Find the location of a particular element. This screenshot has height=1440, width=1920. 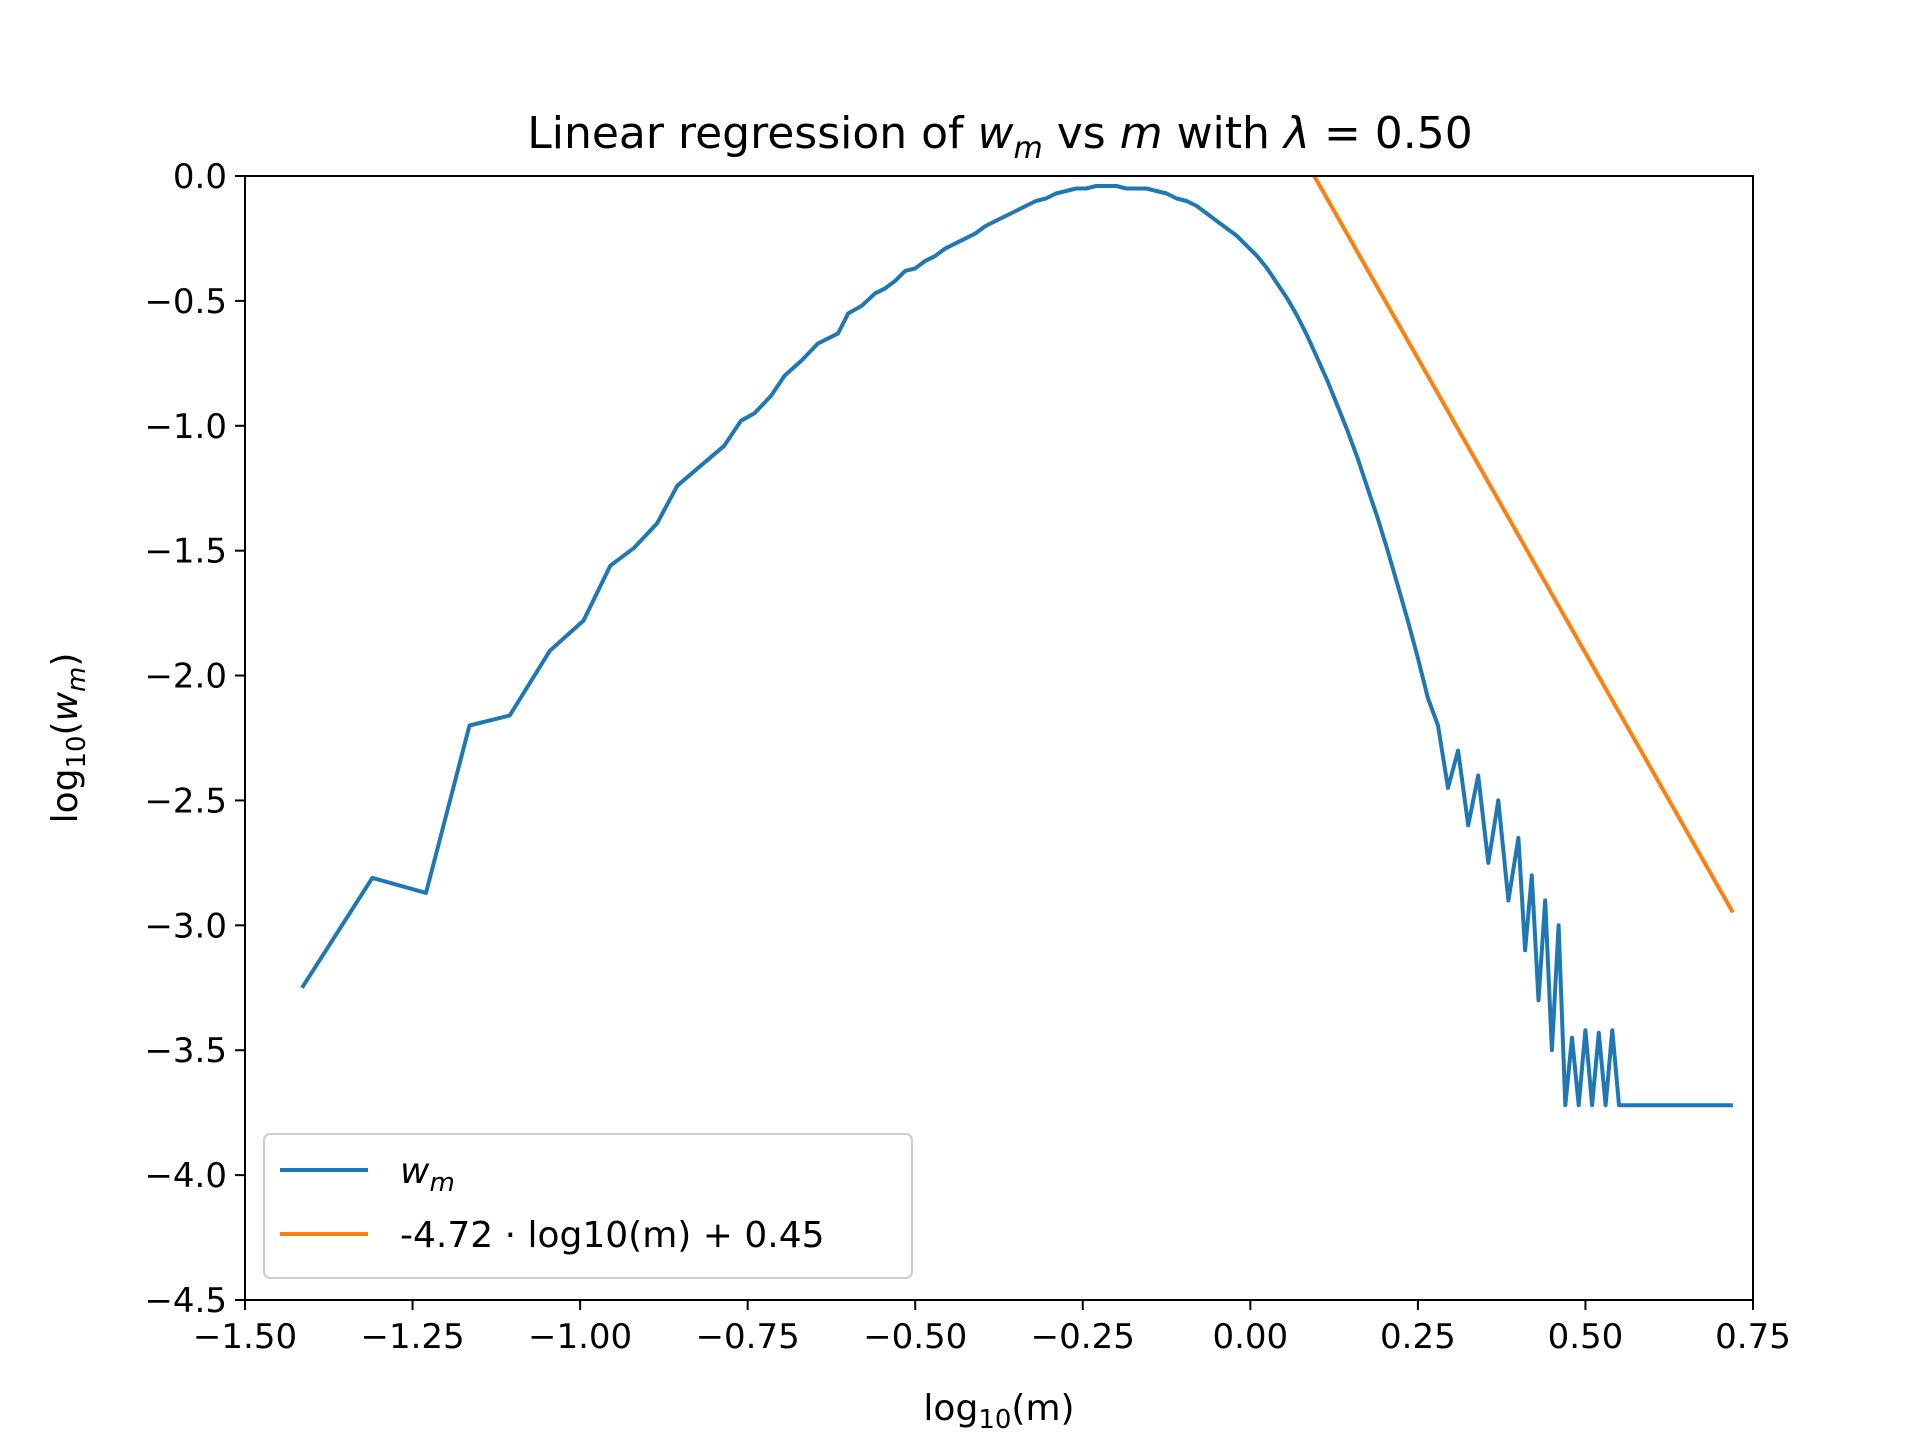

x-tick-label: −1.25 is located at coordinates (412, 1337).